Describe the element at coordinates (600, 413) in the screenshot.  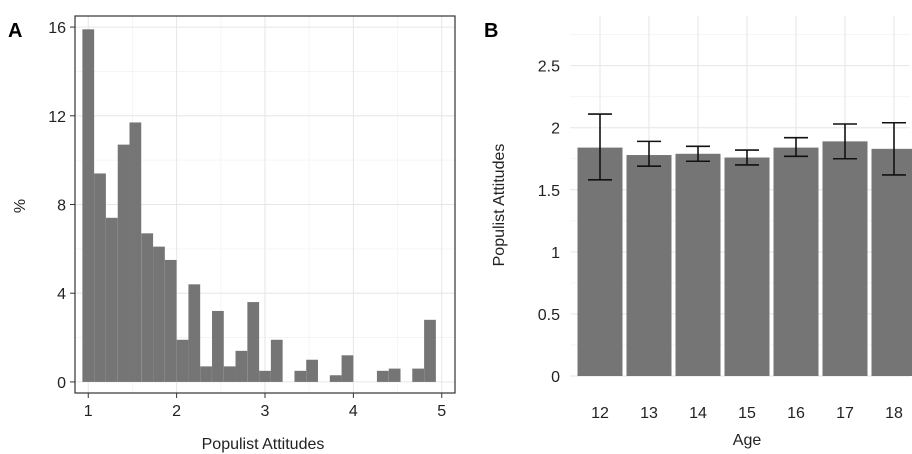
I see `panel-b-x-tick-label: 12` at that location.